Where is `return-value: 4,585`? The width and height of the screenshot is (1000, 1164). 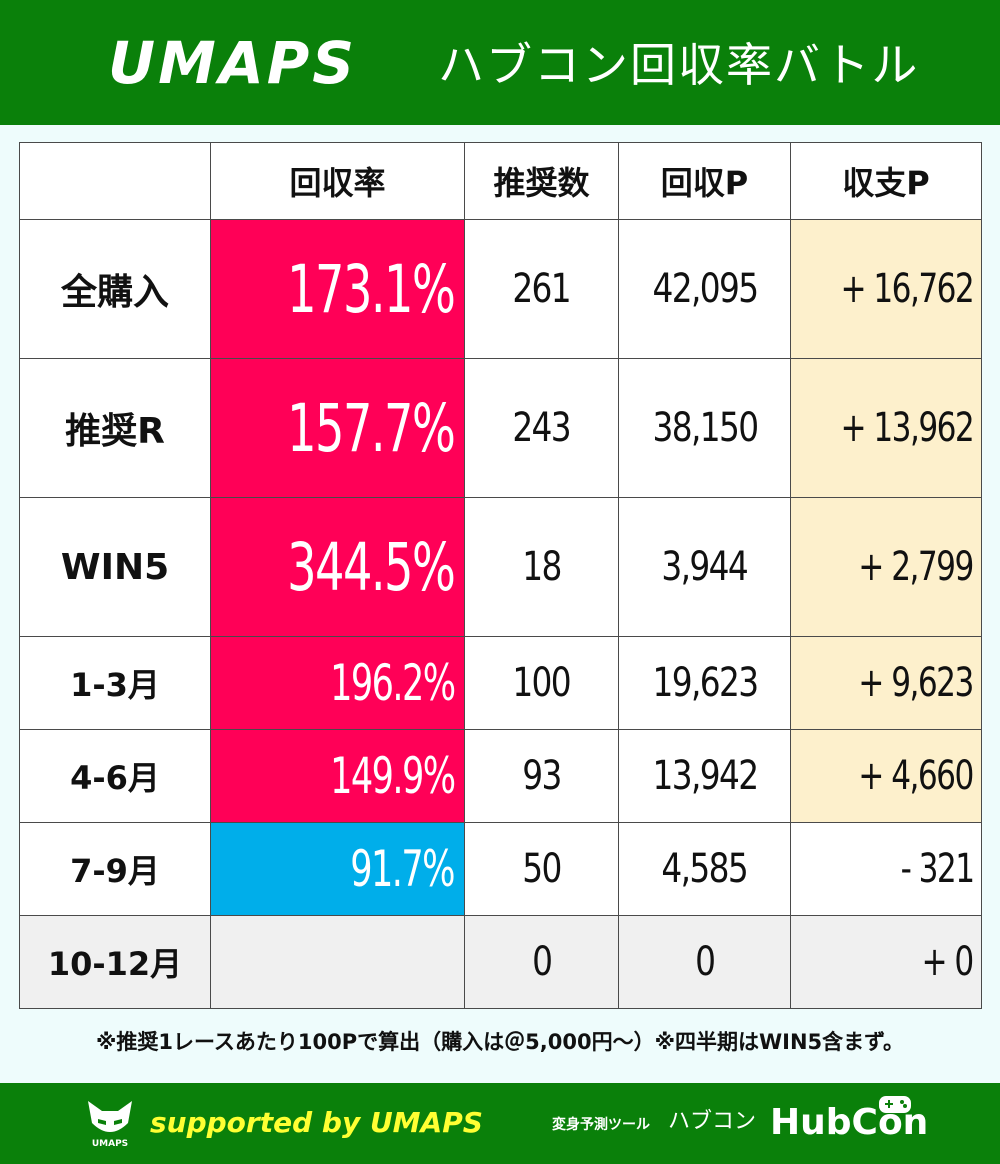
return-value: 4,585 is located at coordinates (705, 869).